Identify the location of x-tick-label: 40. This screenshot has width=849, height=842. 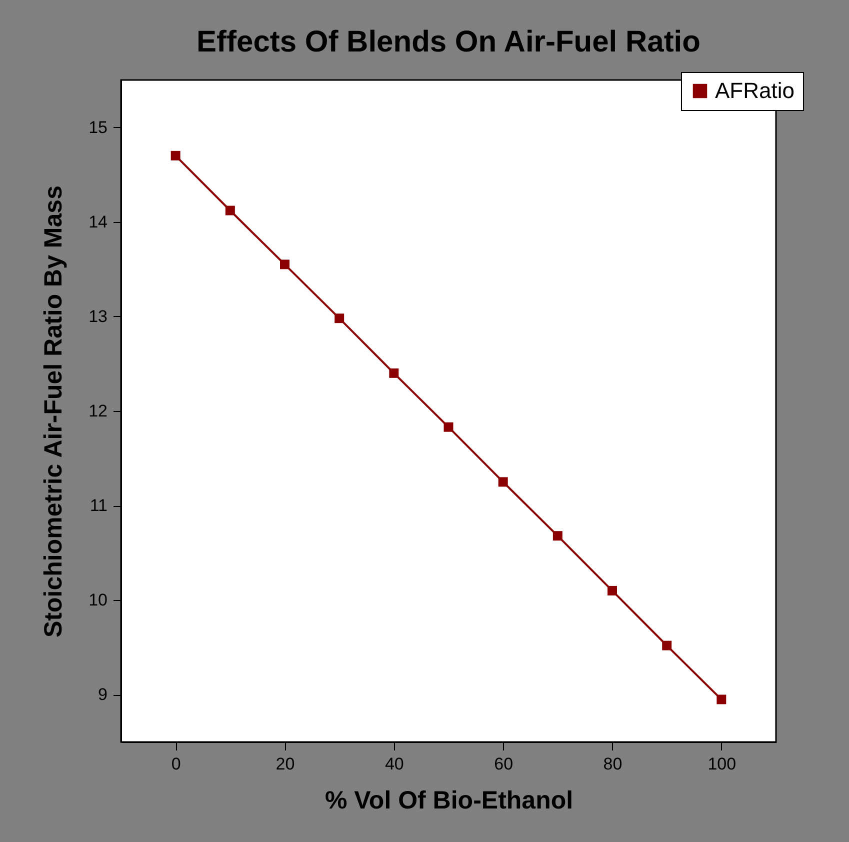
(394, 764).